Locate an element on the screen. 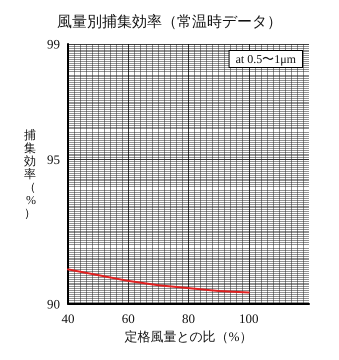 Image resolution: width=339 pixels, height=360 pixels. x-tick-label: 100 is located at coordinates (248, 318).